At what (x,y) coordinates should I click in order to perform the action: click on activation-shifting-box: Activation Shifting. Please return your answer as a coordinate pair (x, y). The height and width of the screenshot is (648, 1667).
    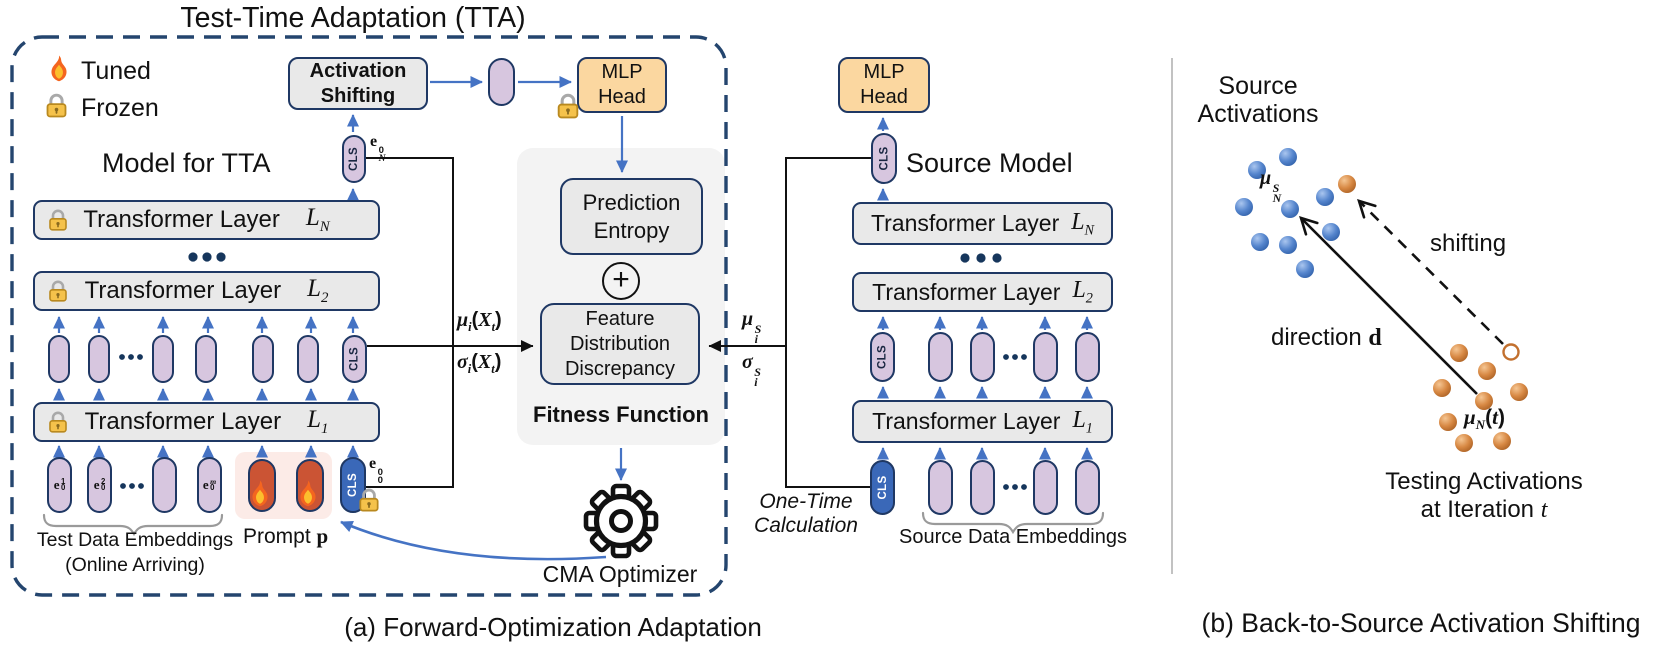
    Looking at the image, I should click on (358, 83).